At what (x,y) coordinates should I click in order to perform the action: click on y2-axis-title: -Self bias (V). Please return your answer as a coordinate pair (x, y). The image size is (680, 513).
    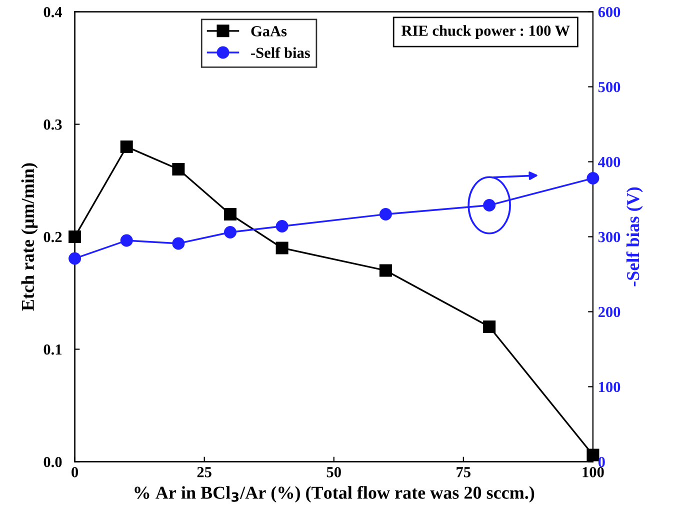
    Looking at the image, I should click on (634, 236).